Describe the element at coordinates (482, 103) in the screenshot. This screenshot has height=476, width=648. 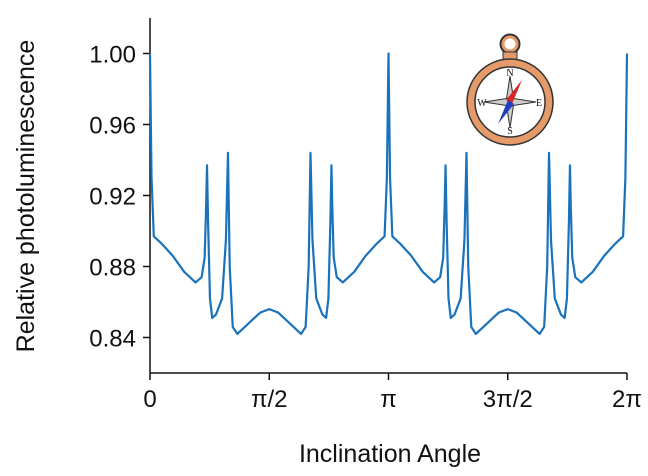
I see `compass-label: W` at that location.